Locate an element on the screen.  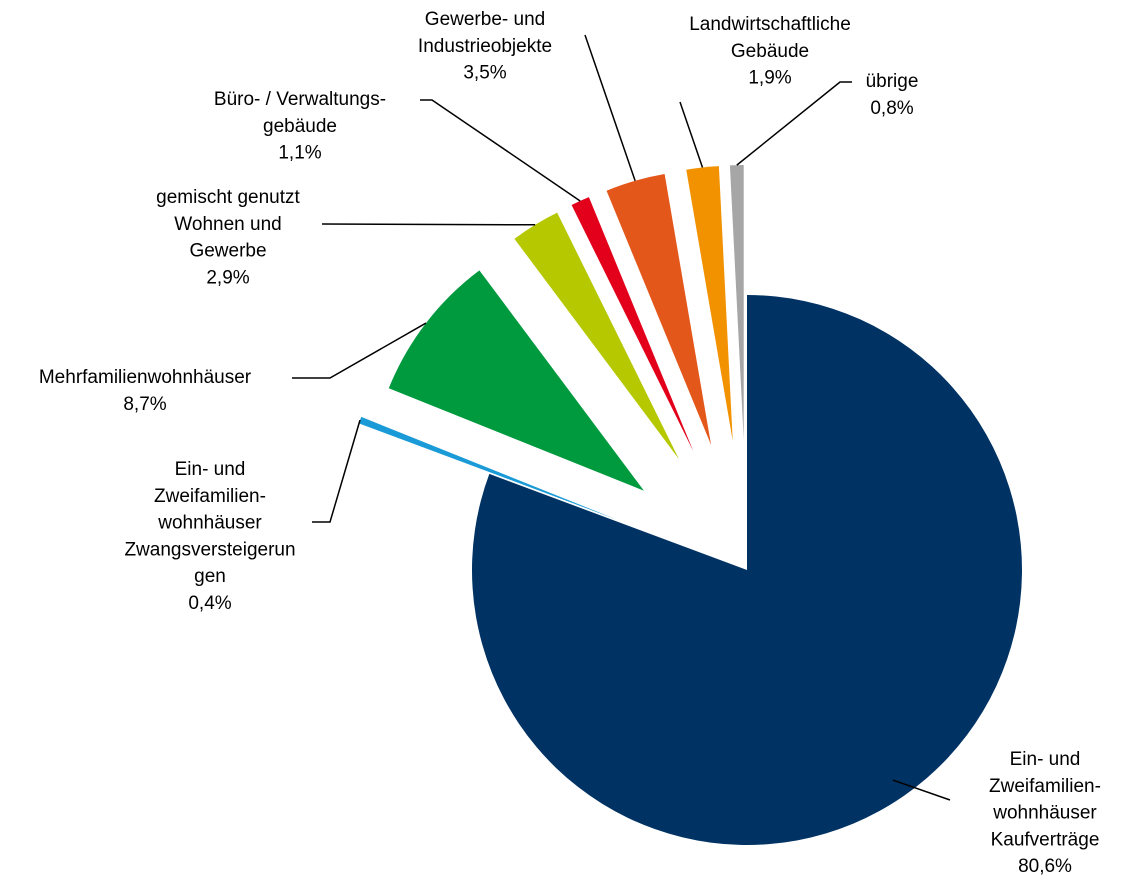
label-line: Büro- / Verwaltungs- is located at coordinates (300, 99).